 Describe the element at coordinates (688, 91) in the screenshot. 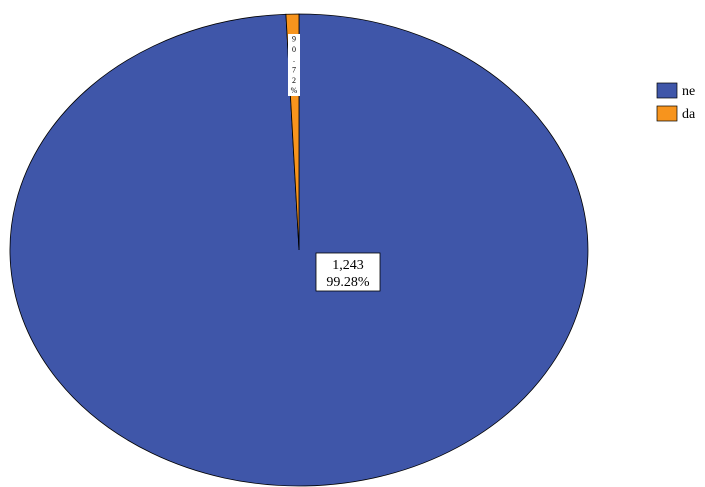

I see `legend-label-ne: ne` at that location.